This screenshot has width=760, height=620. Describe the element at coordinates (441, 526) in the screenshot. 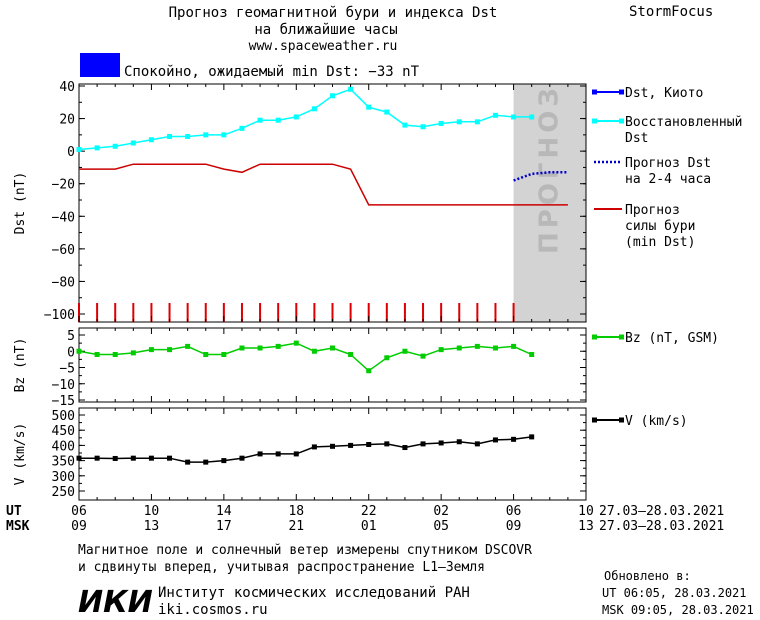

I see `x-tick-label-msk: 05` at that location.